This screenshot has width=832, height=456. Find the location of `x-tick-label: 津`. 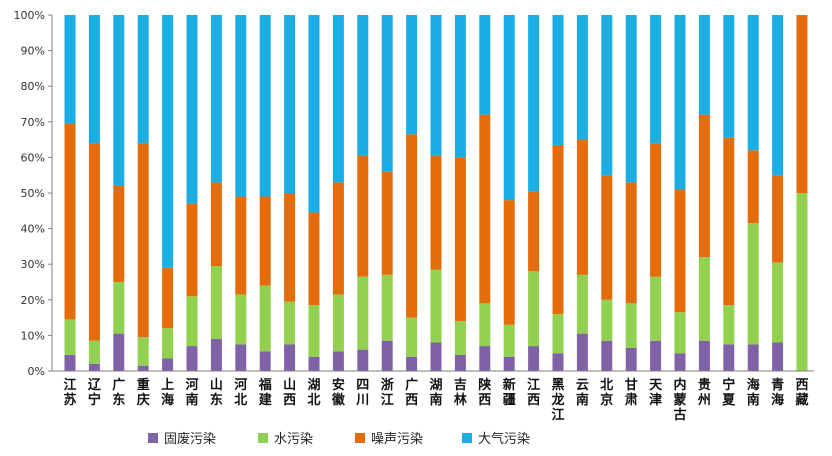

x-tick-label: 津 is located at coordinates (655, 400).